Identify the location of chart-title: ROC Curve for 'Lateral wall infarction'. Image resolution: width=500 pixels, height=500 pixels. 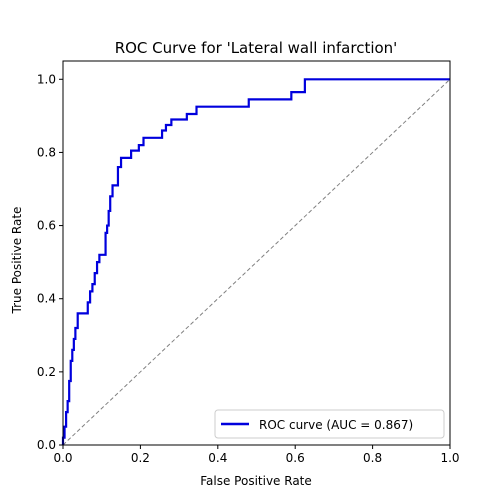
(256, 48).